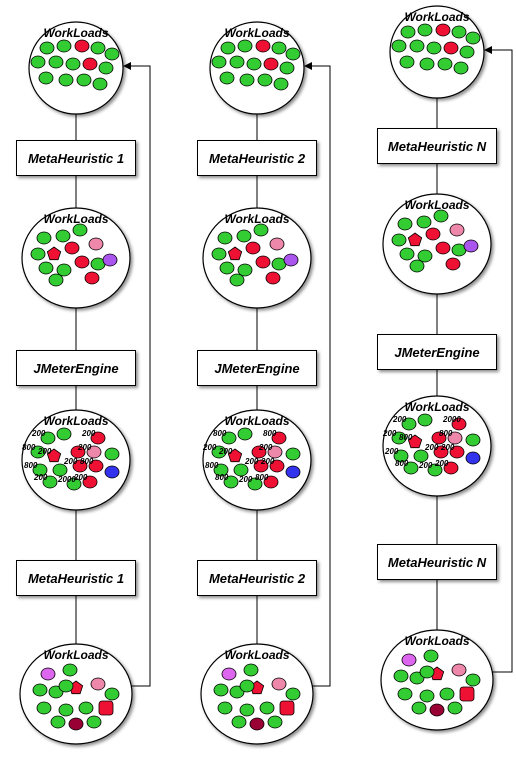 This screenshot has height=766, width=516. Describe the element at coordinates (76, 724) in the screenshot. I see `darkred-request-dot` at that location.